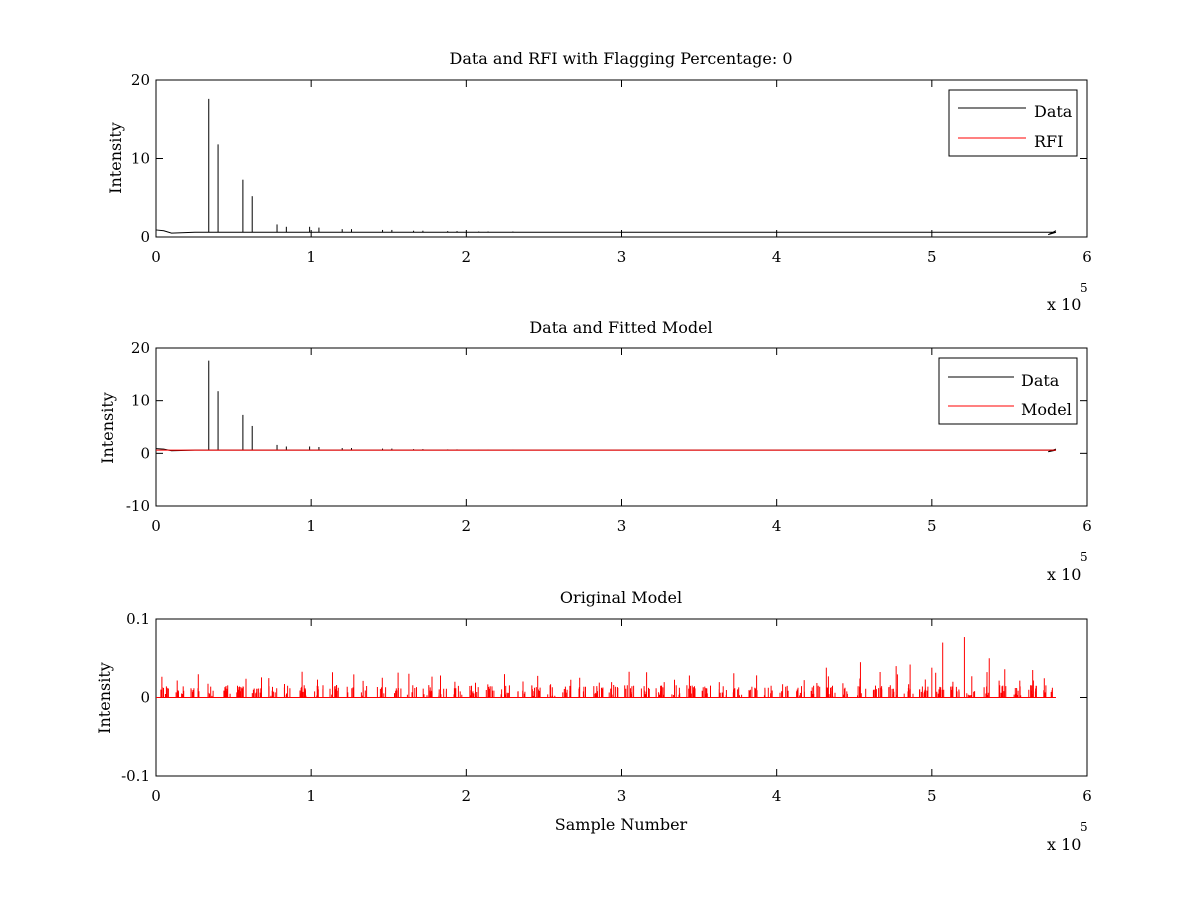  I want to click on panel-1-legend: Data RFI, so click(1013, 123).